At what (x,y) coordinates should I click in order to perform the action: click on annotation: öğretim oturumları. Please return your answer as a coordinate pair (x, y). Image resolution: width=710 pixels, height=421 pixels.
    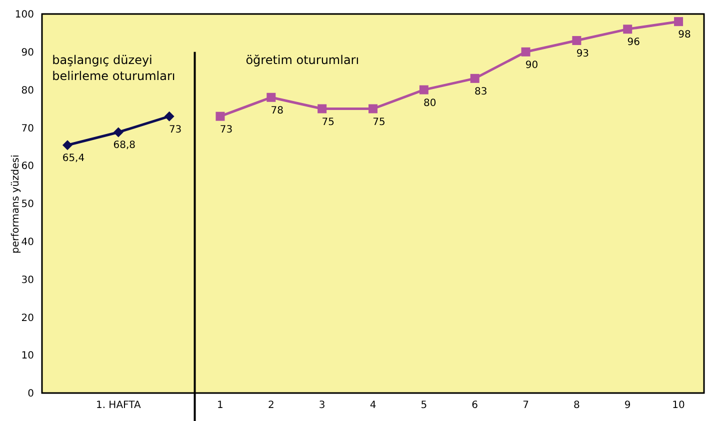
    Looking at the image, I should click on (303, 60).